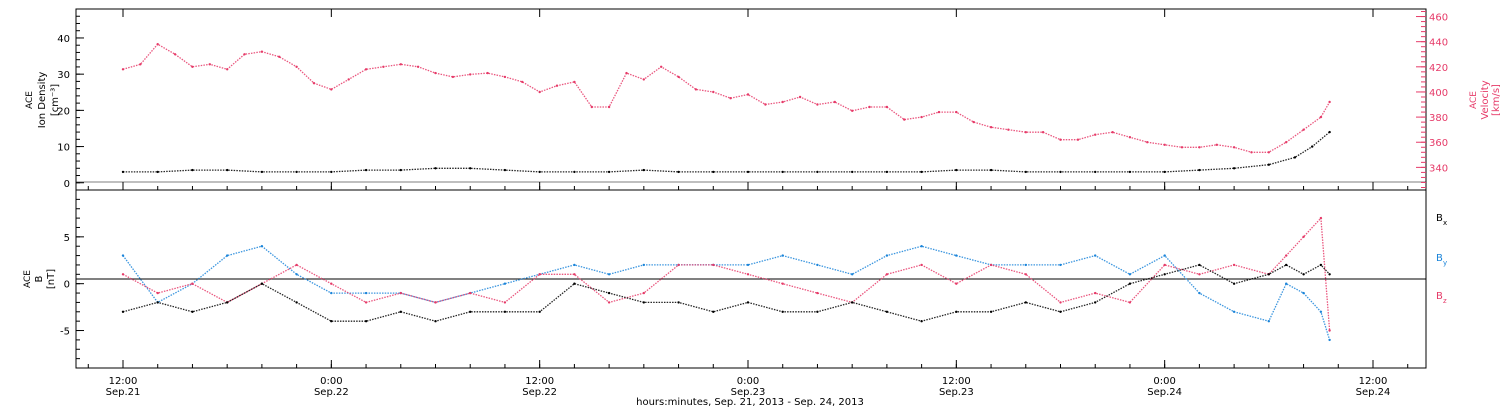  Describe the element at coordinates (51, 279) in the screenshot. I see `bottom-ylabel-line3: [nT]` at that location.